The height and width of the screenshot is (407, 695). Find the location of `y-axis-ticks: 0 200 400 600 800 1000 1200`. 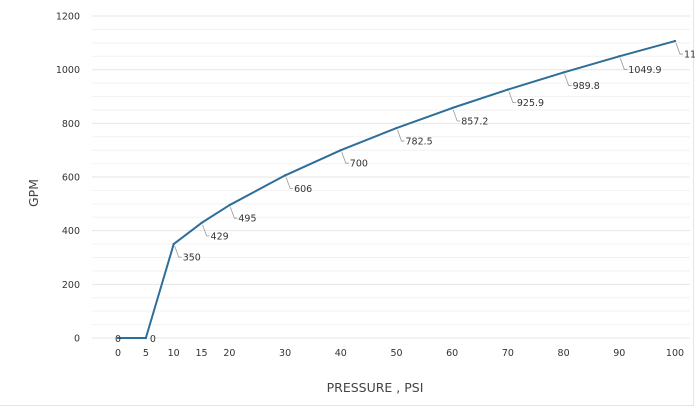

y-axis-ticks: 0 200 400 600 800 1000 1200 is located at coordinates (68, 178).